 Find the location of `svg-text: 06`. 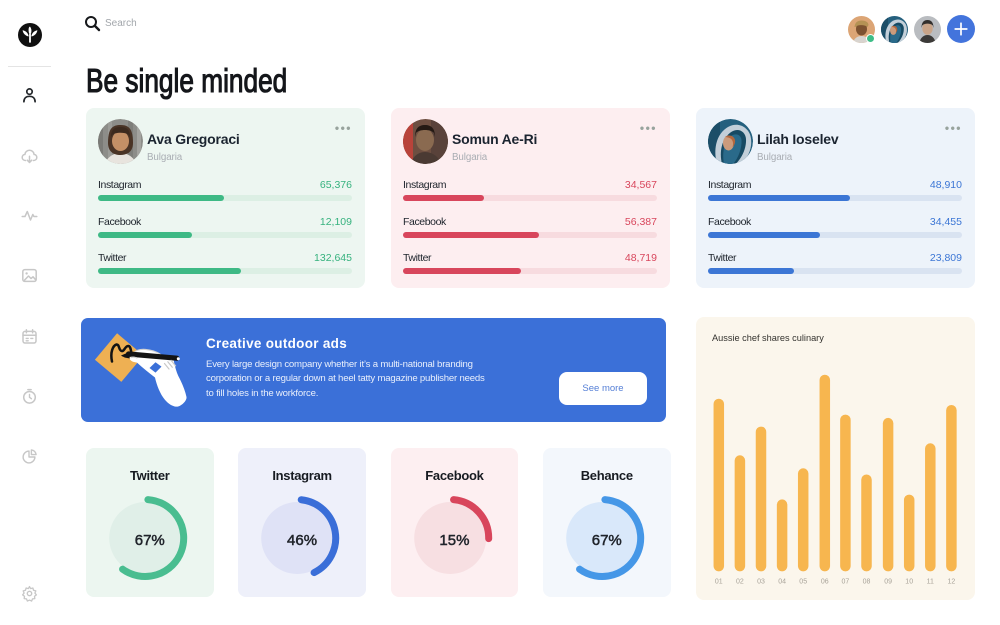

svg-text: 06 is located at coordinates (825, 582).